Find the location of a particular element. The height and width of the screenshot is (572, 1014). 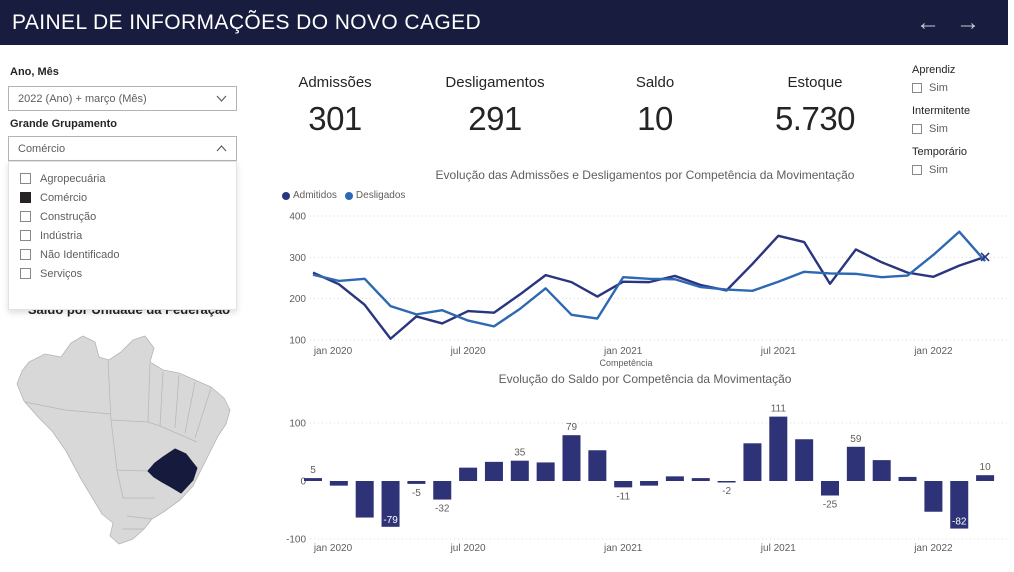

gg-option-agropecuaria: Agropecuária is located at coordinates (122, 178).